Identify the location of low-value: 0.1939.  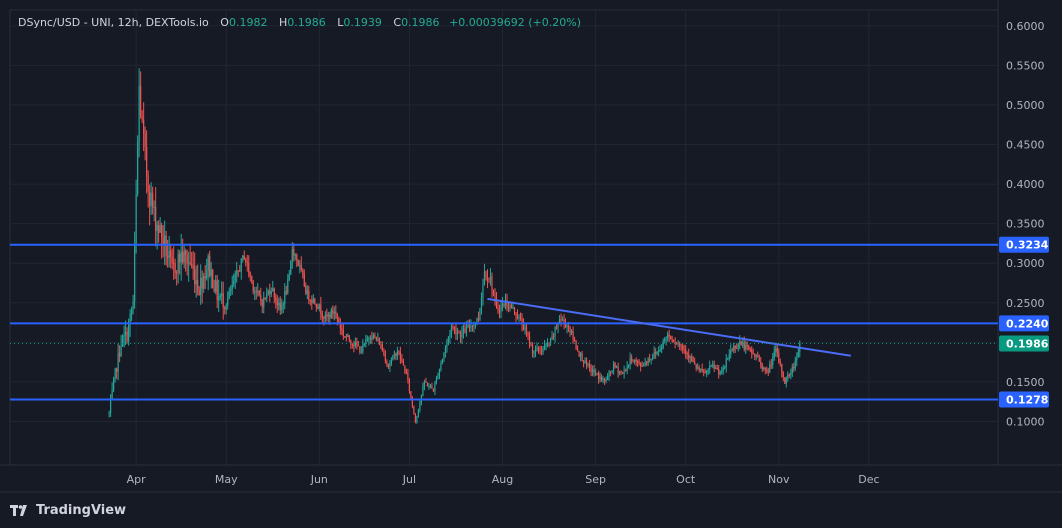
(362, 22).